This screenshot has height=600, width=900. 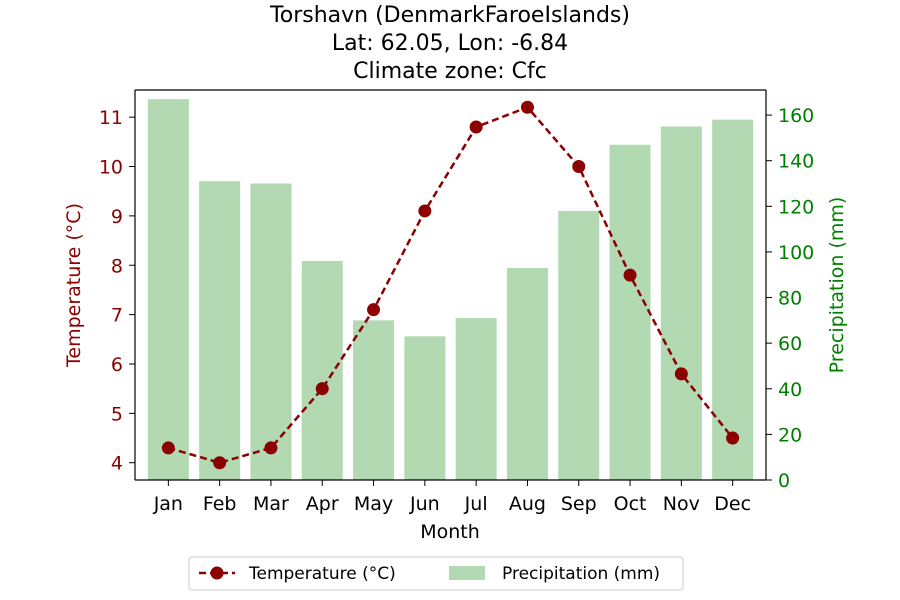 What do you see at coordinates (271, 331) in the screenshot?
I see `precipitation-bar-mar` at bounding box center [271, 331].